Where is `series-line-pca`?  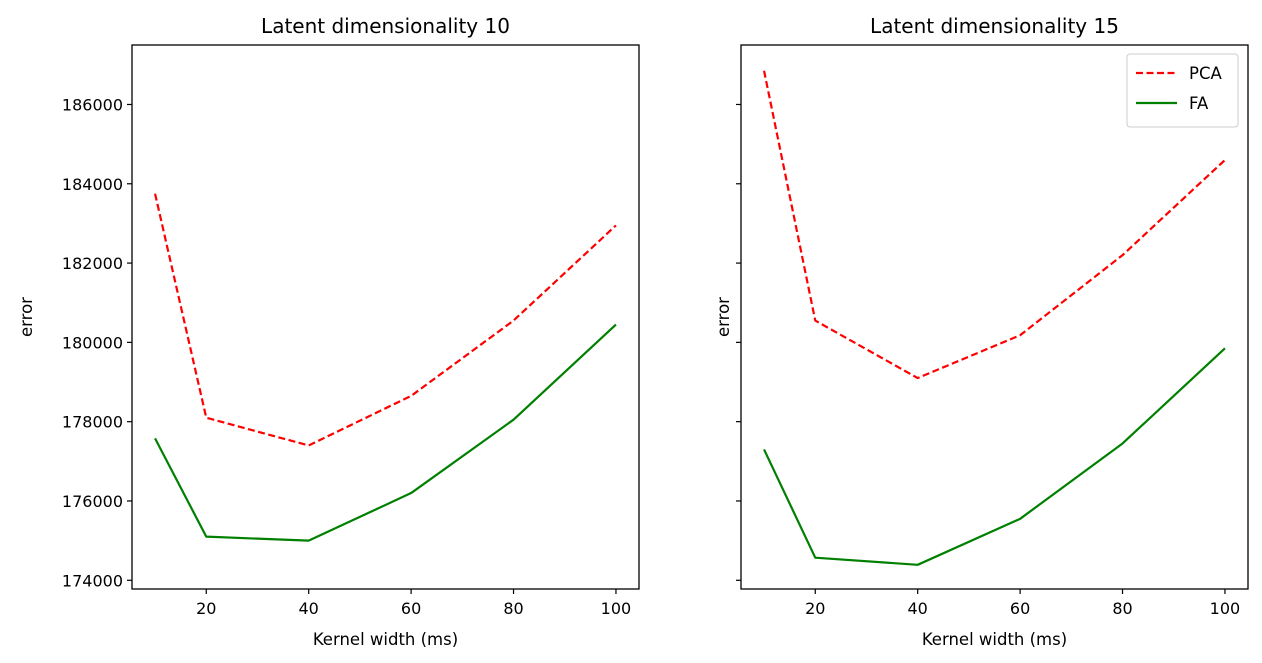
series-line-pca is located at coordinates (385, 320).